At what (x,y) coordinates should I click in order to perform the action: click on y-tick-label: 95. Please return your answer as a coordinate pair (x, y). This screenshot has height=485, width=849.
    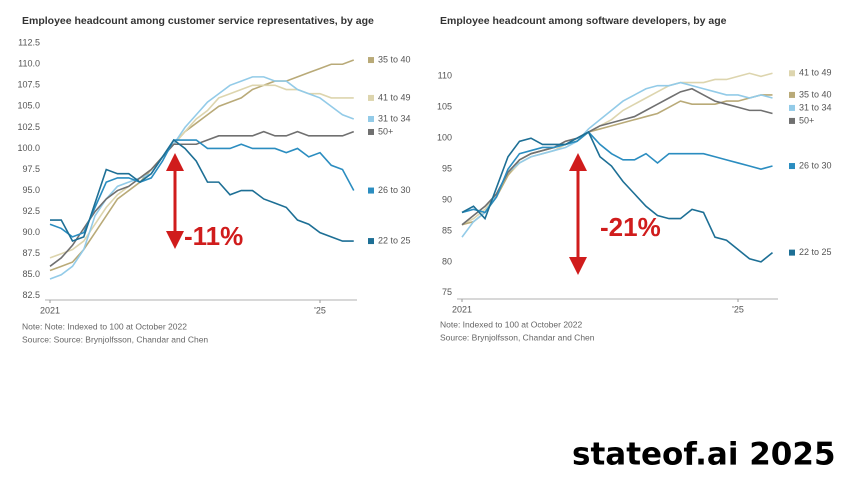
    Looking at the image, I should click on (447, 169).